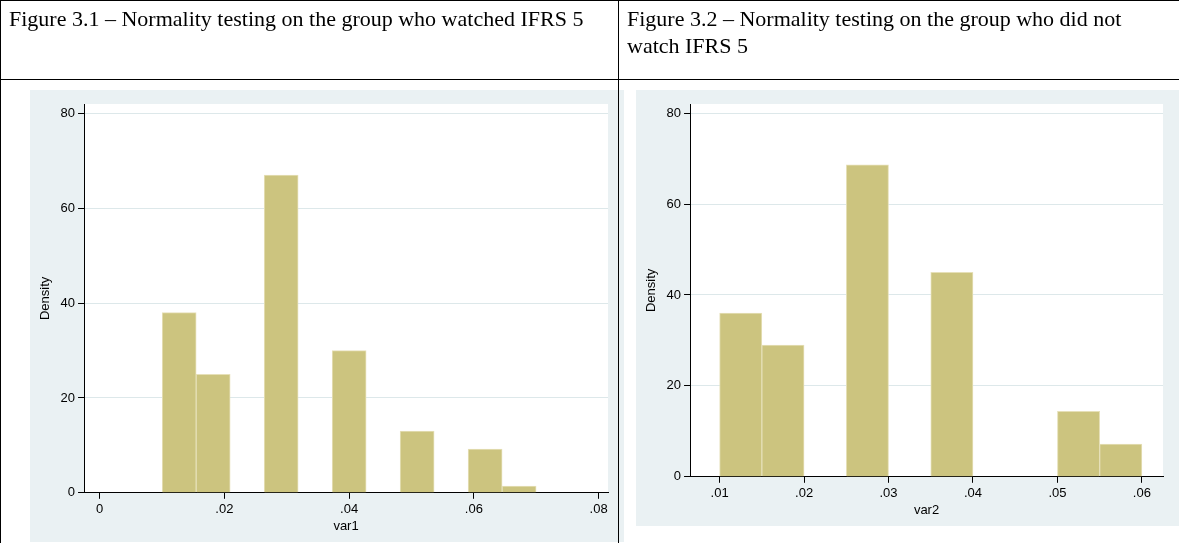  What do you see at coordinates (598, 509) in the screenshot?
I see `x-tick-label: .08` at bounding box center [598, 509].